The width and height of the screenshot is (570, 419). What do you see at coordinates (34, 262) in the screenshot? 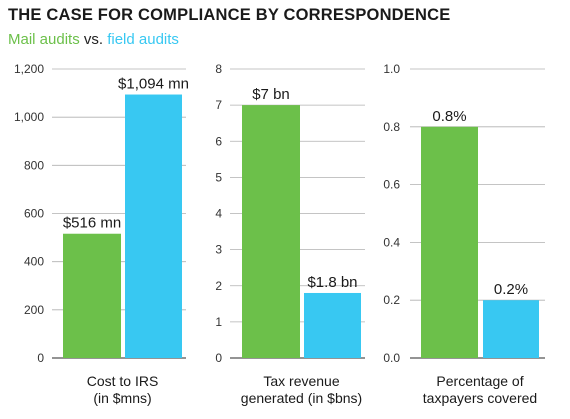
I see `y-tick-label: 400` at bounding box center [34, 262].